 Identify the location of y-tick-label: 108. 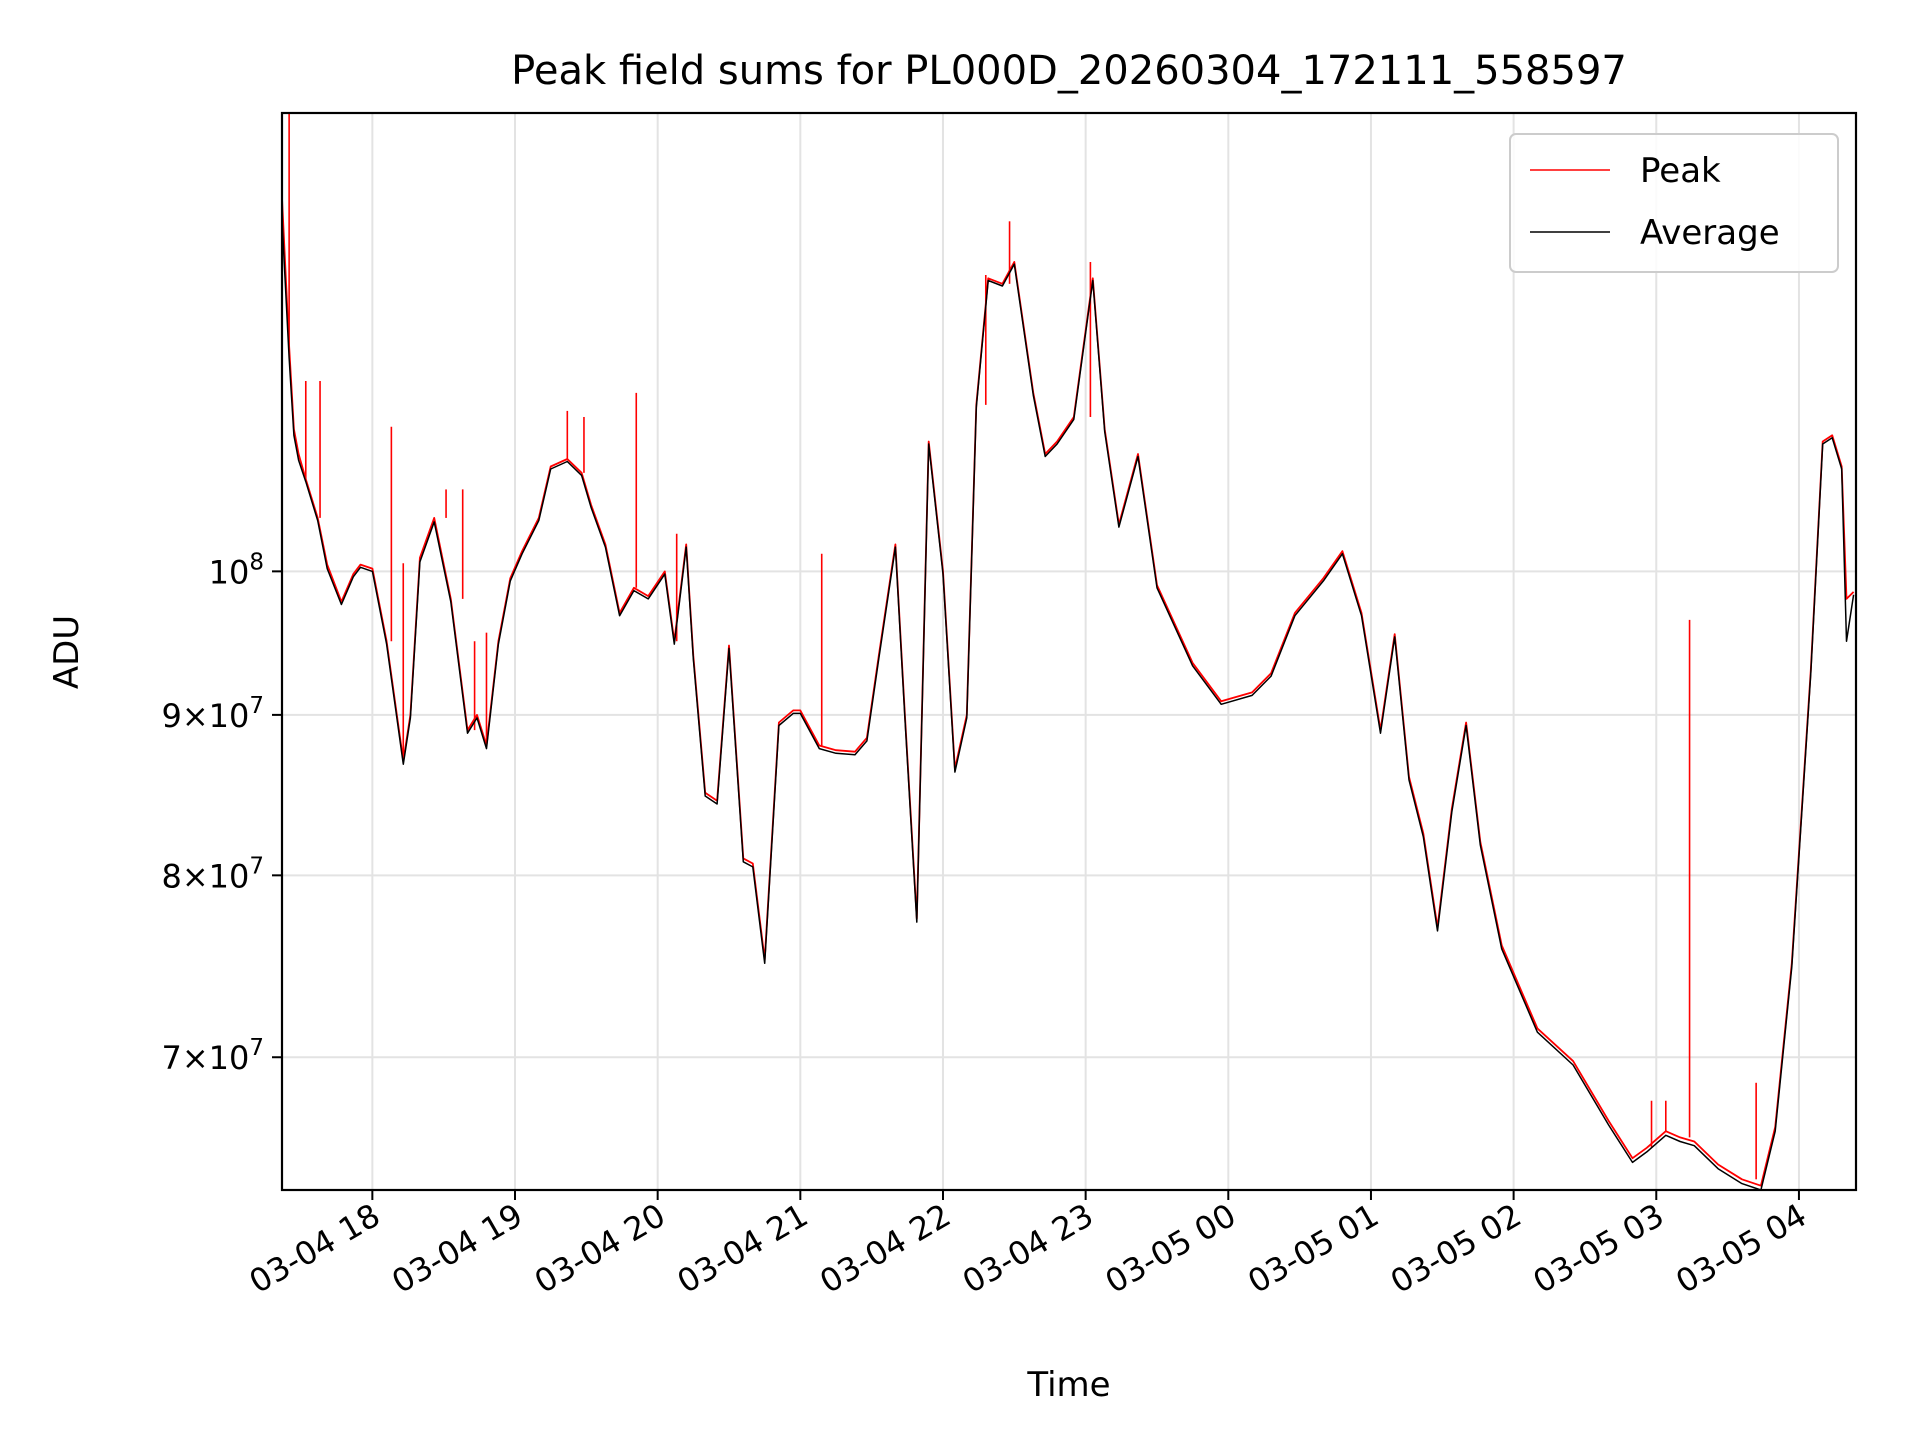
(236, 570).